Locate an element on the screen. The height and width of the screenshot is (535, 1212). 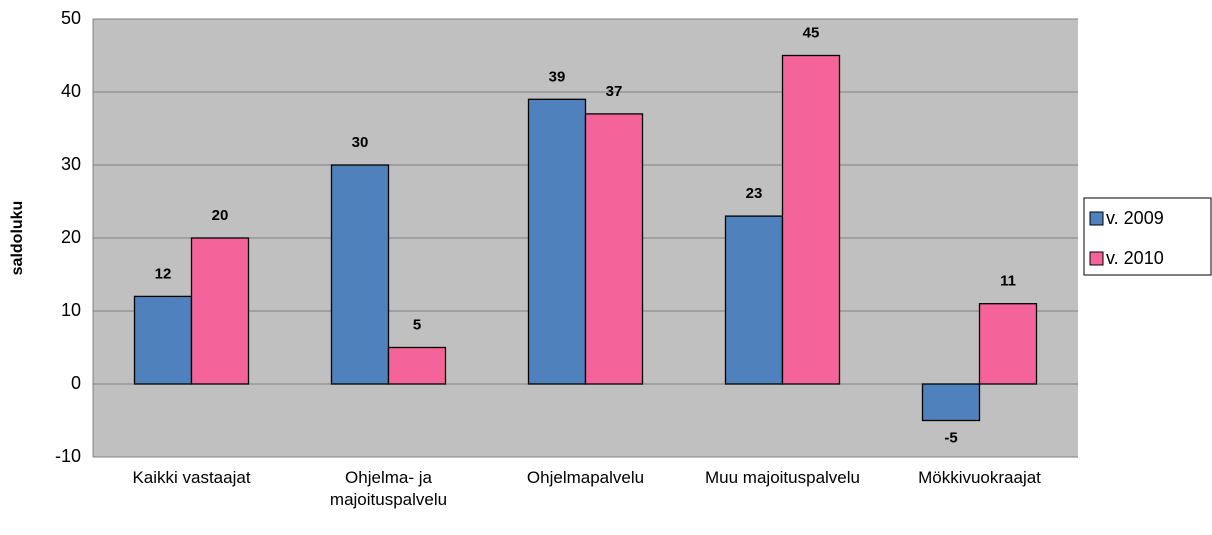
value-label: 5 is located at coordinates (417, 324).